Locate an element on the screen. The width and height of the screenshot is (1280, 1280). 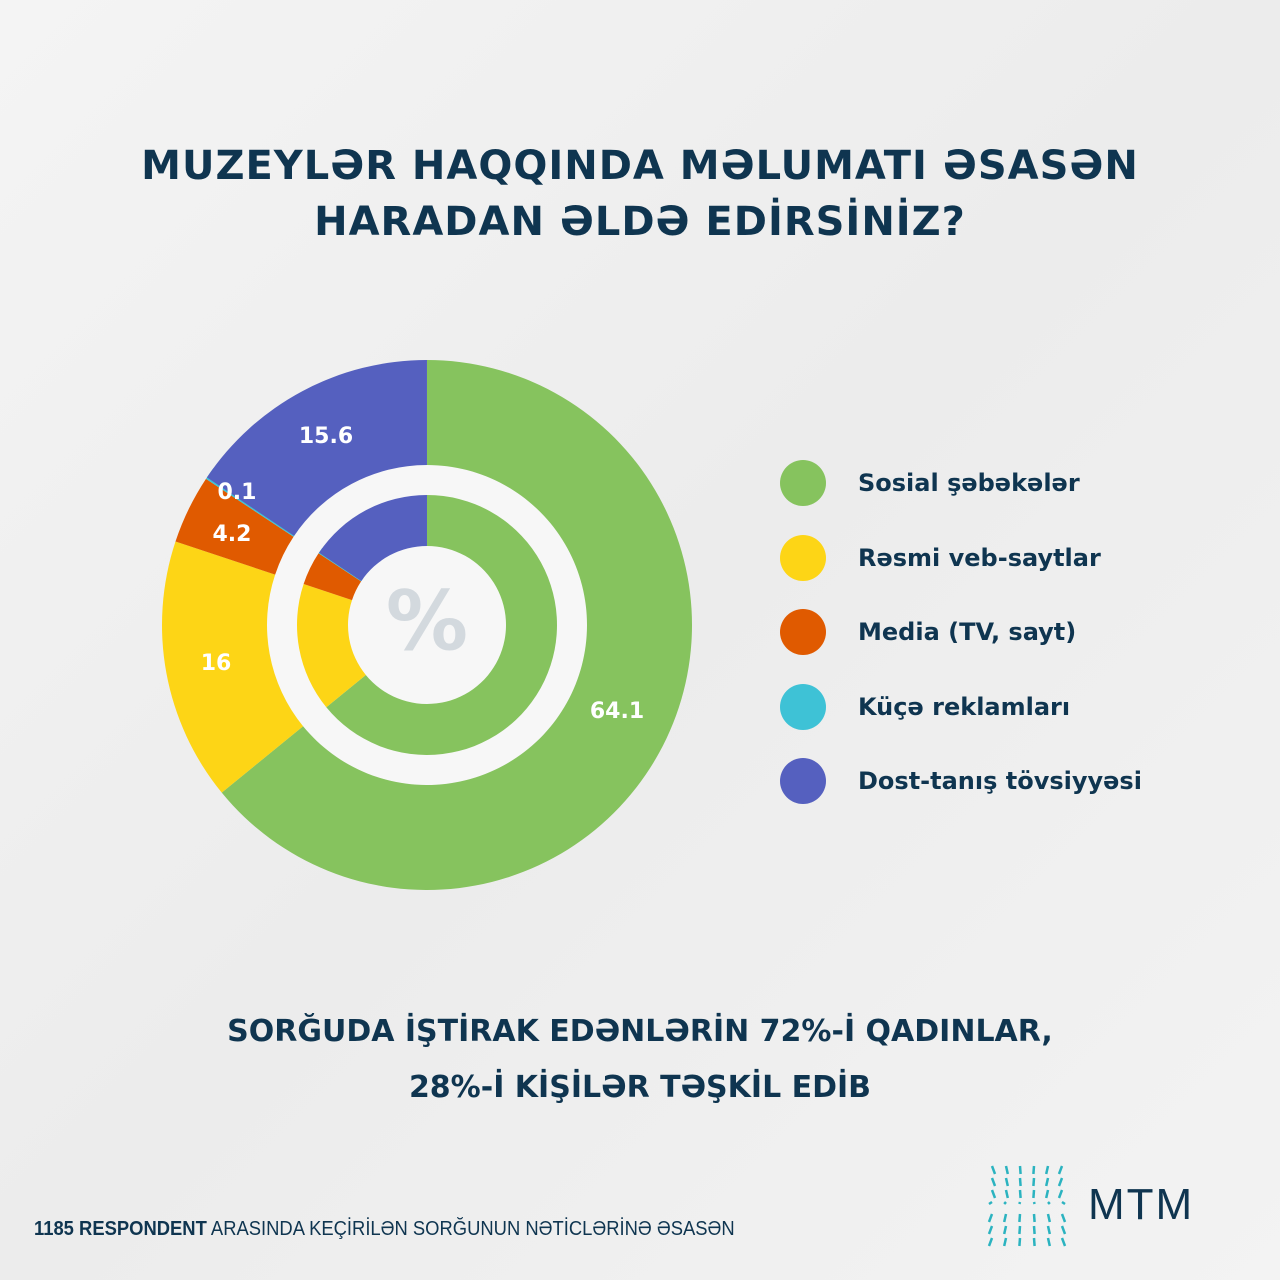
legend-label: Sosial şəbəkələr is located at coordinates (969, 483).